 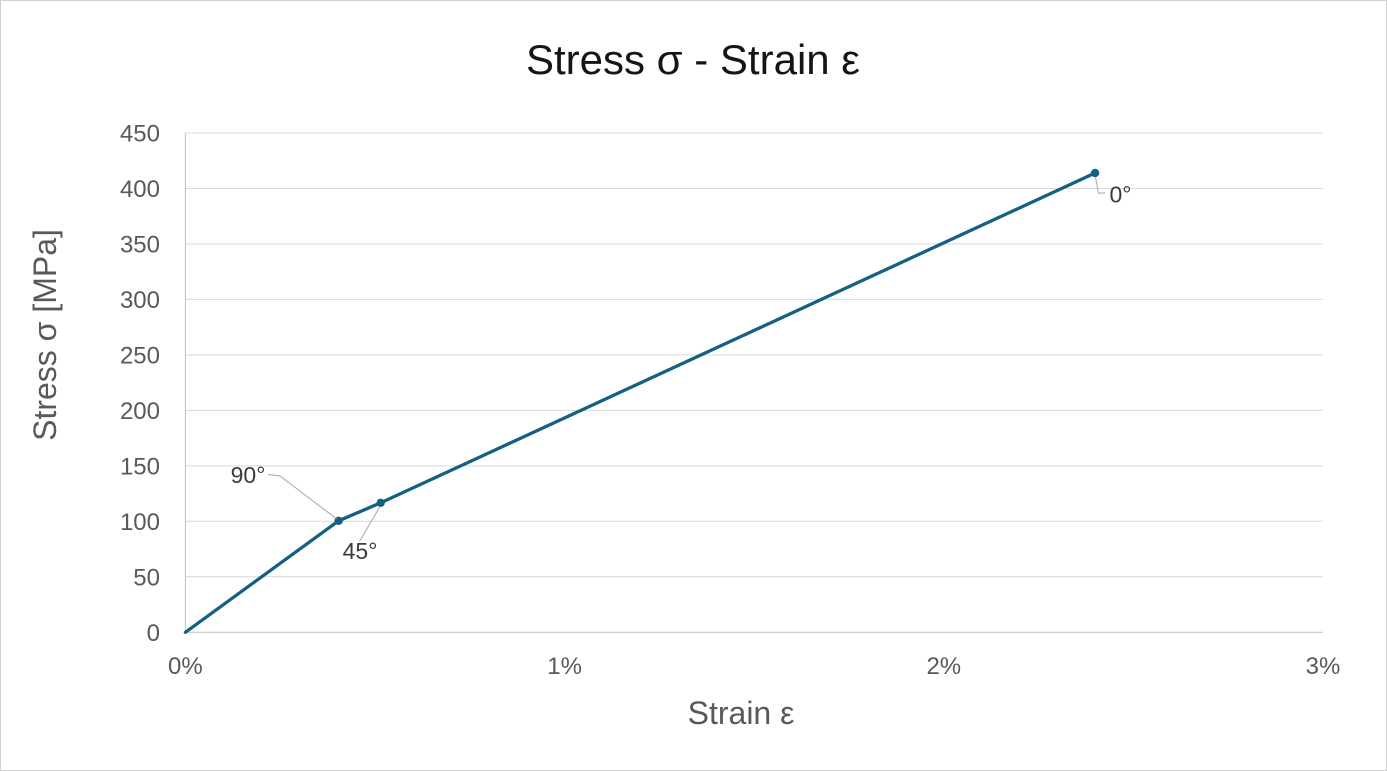 What do you see at coordinates (153, 633) in the screenshot?
I see `svg-text: 0` at bounding box center [153, 633].